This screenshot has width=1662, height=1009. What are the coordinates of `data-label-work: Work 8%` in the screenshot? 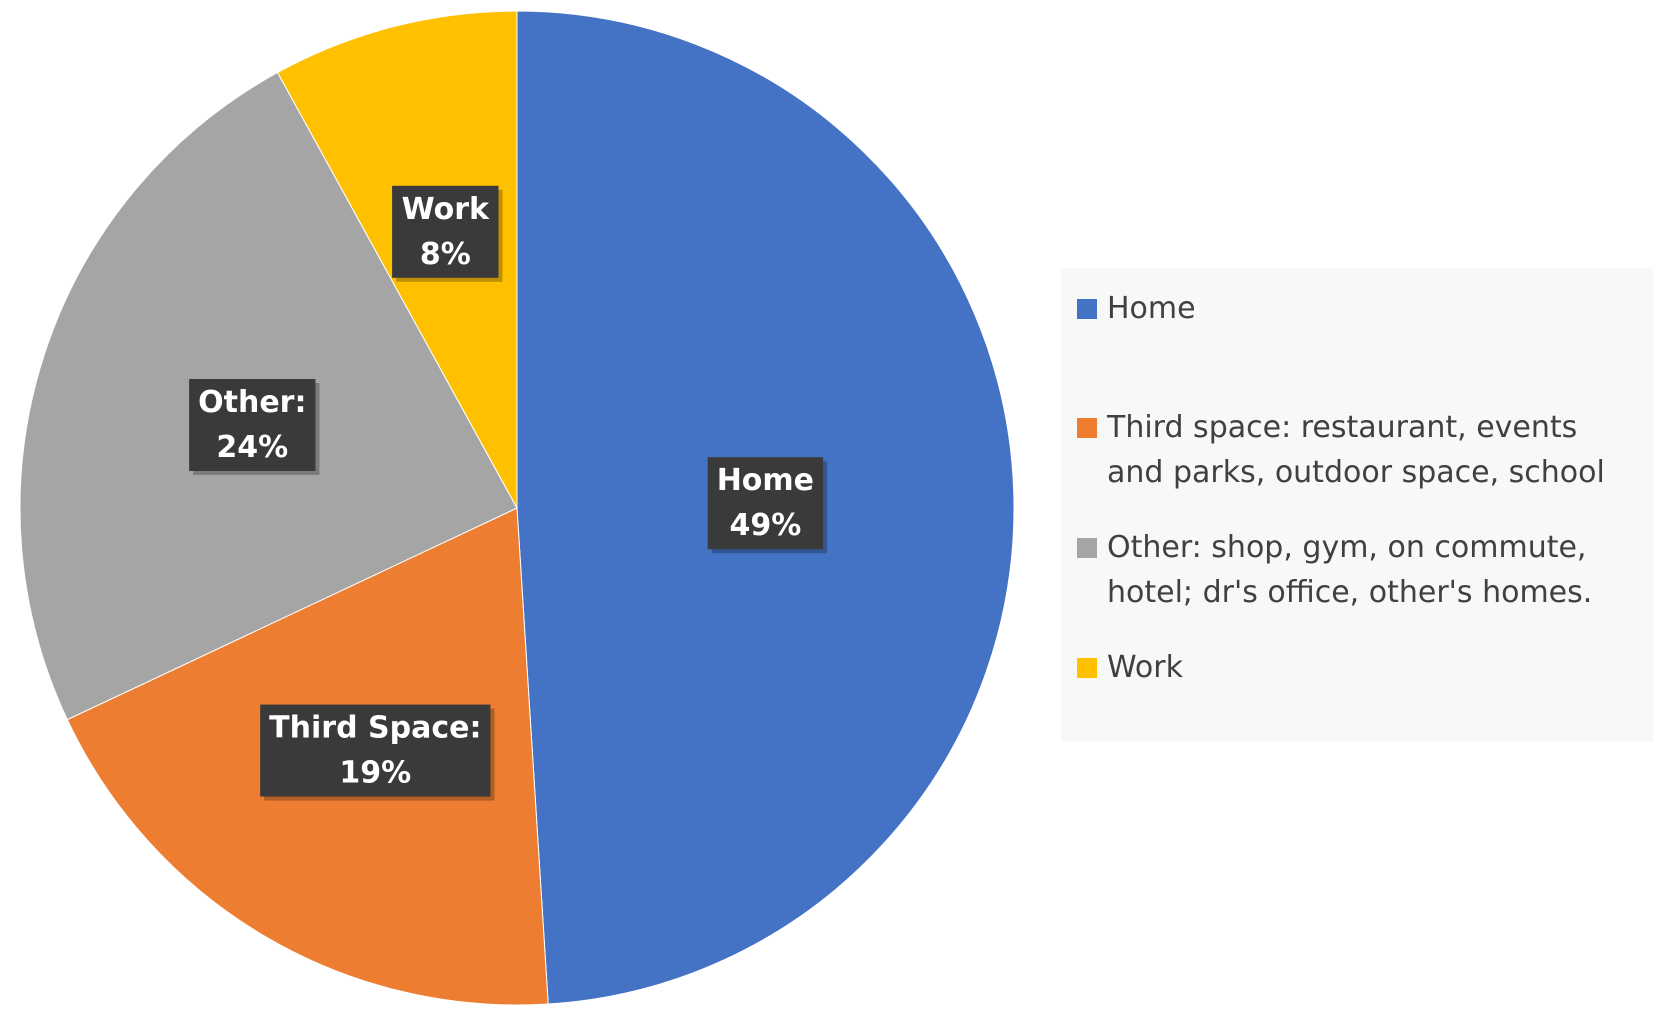 It's located at (447, 233).